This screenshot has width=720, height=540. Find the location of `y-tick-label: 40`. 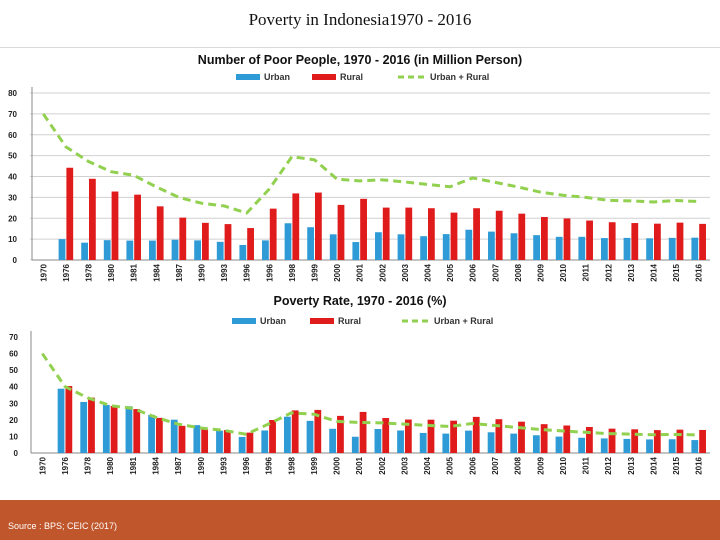

y-tick-label: 40 is located at coordinates (12, 177).